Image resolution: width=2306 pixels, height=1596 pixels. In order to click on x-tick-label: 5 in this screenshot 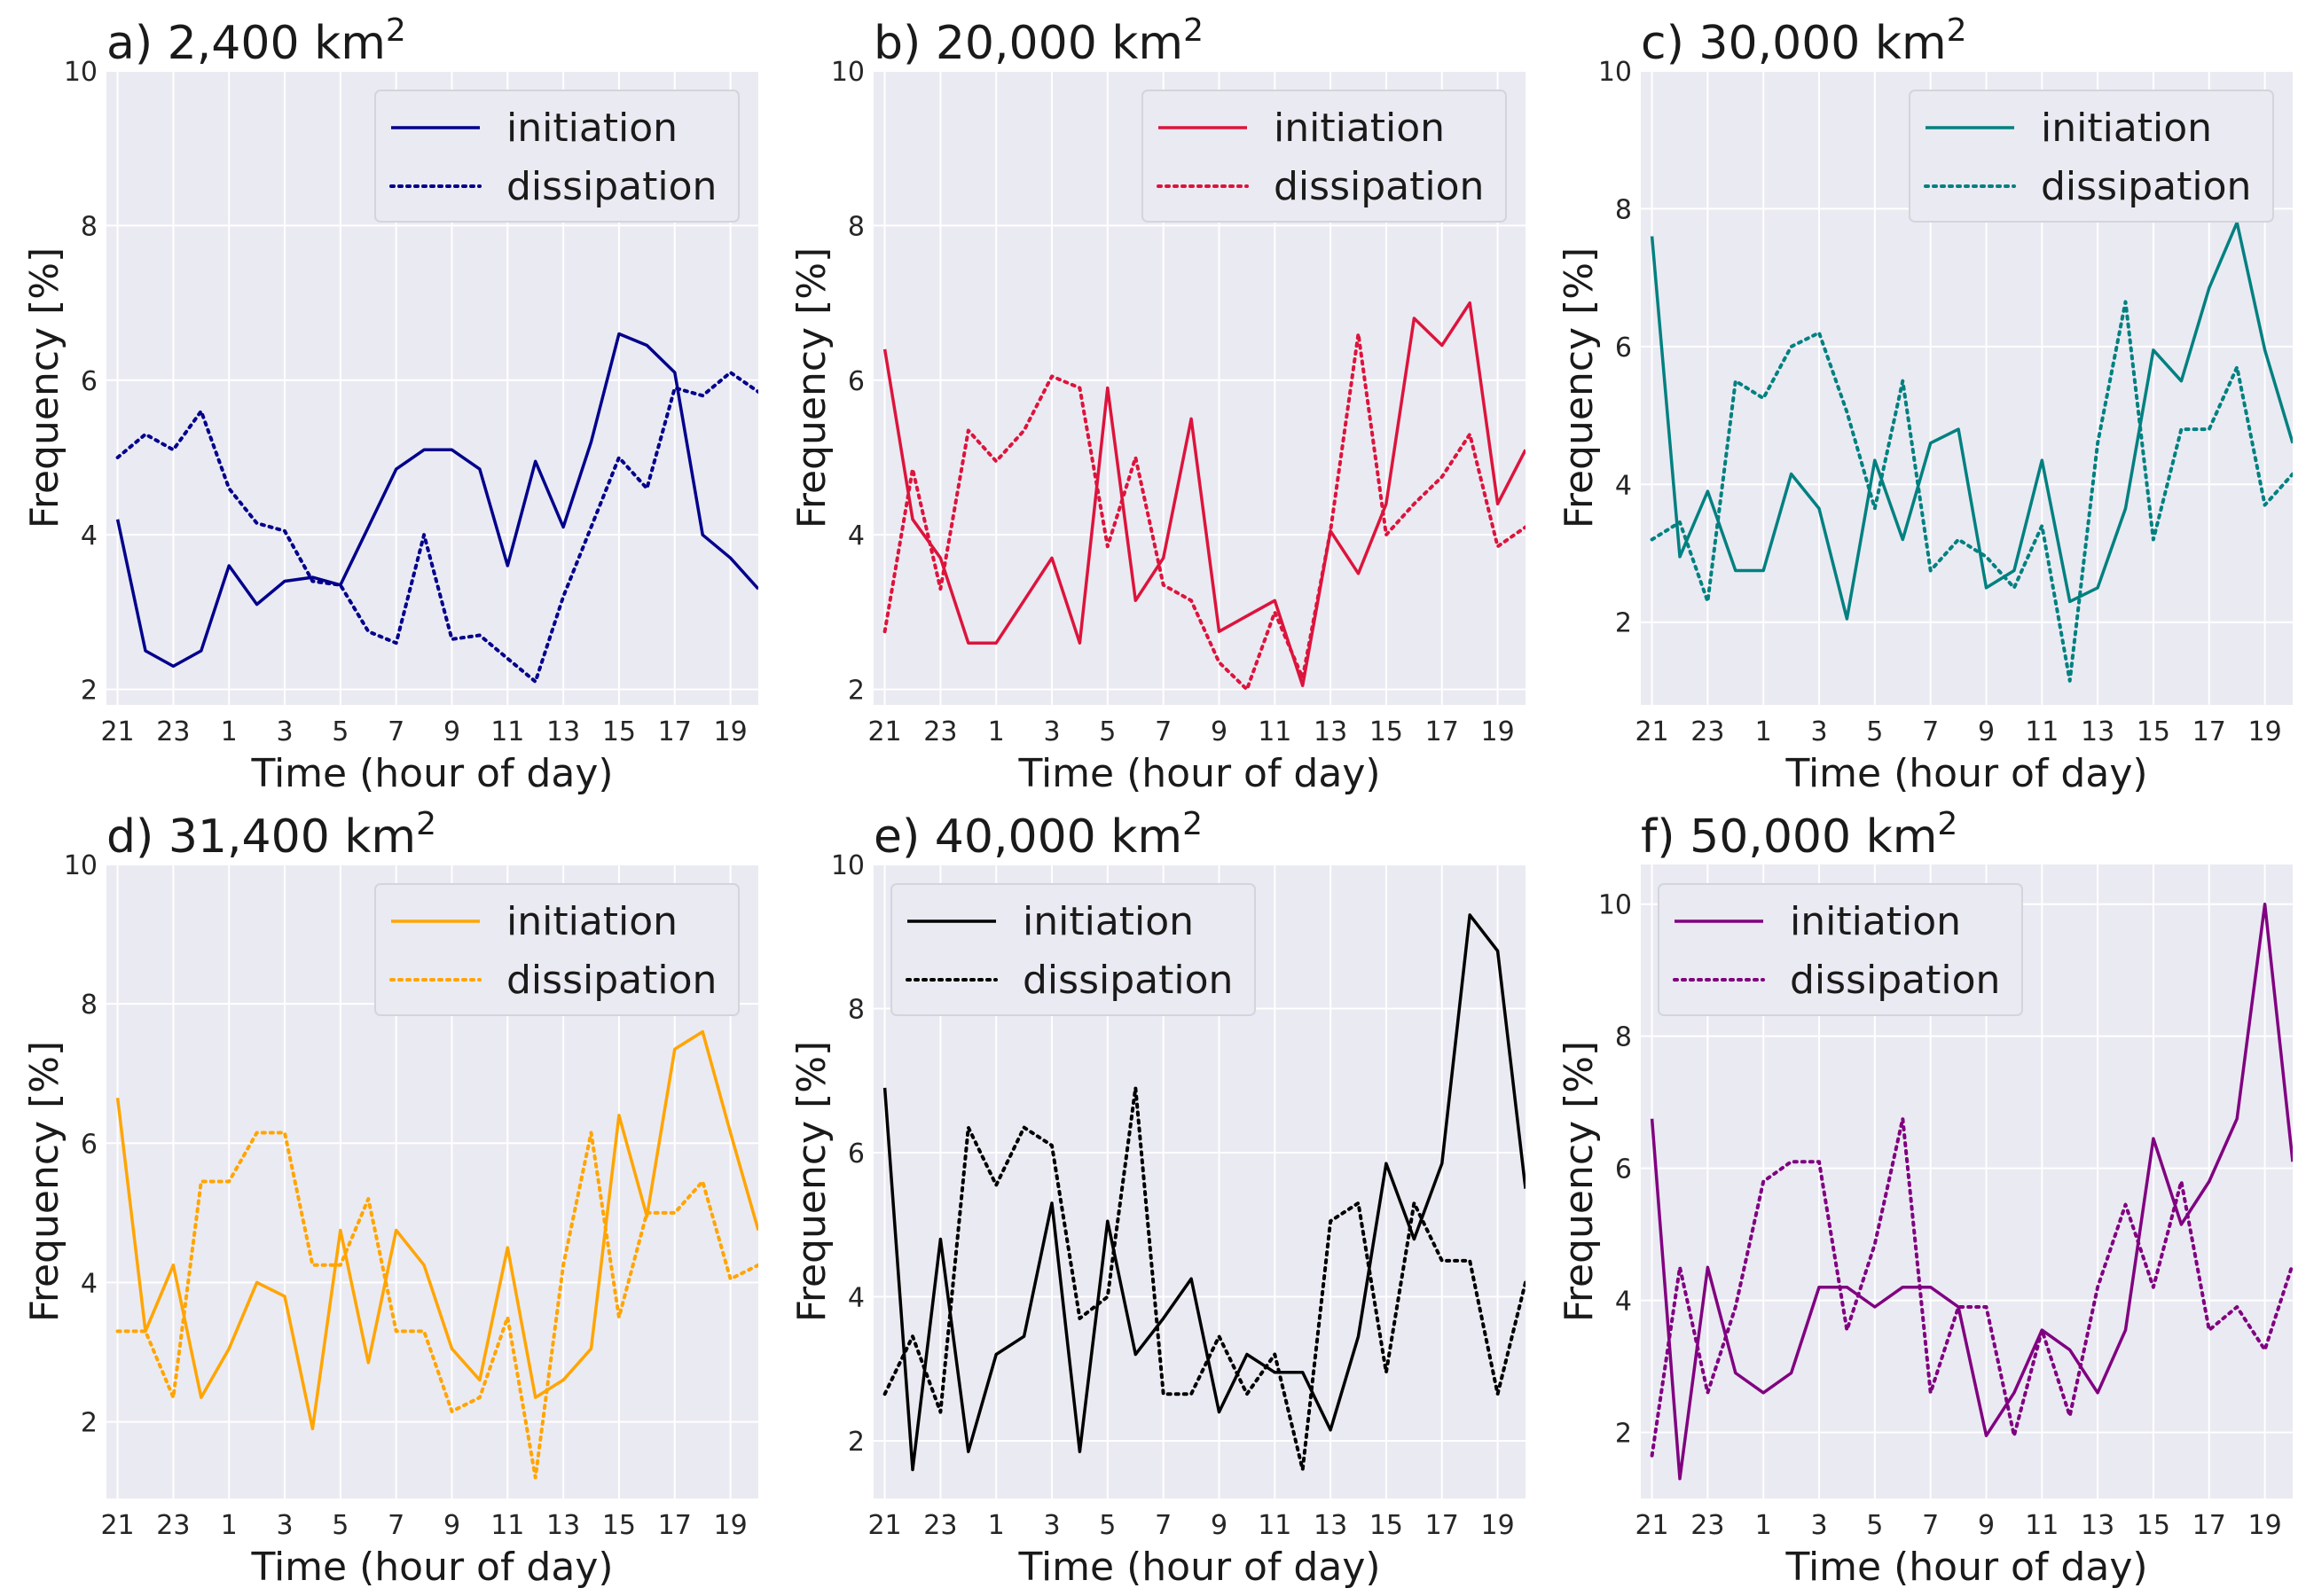, I will do `click(340, 731)`.